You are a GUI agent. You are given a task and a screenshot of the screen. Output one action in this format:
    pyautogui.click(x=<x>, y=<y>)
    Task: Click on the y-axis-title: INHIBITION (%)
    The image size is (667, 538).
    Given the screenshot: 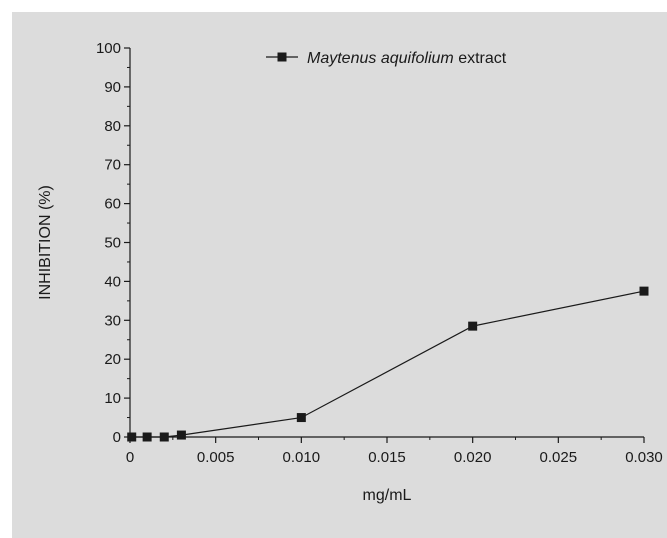 What is the action you would take?
    pyautogui.click(x=45, y=242)
    